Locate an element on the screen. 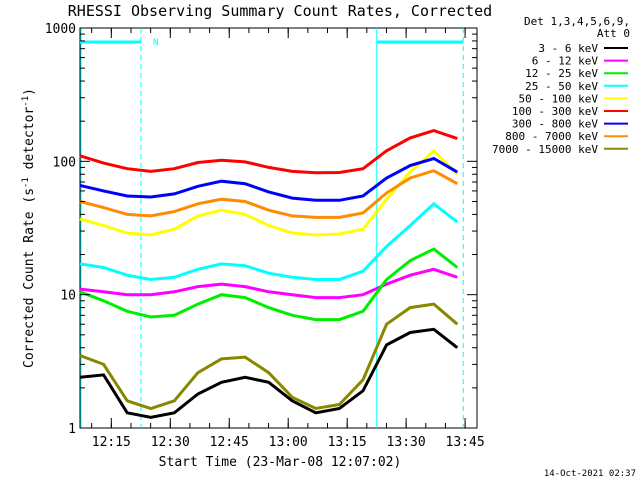 Image resolution: width=640 pixels, height=480 pixels. series-25-50-kev is located at coordinates (269, 241).